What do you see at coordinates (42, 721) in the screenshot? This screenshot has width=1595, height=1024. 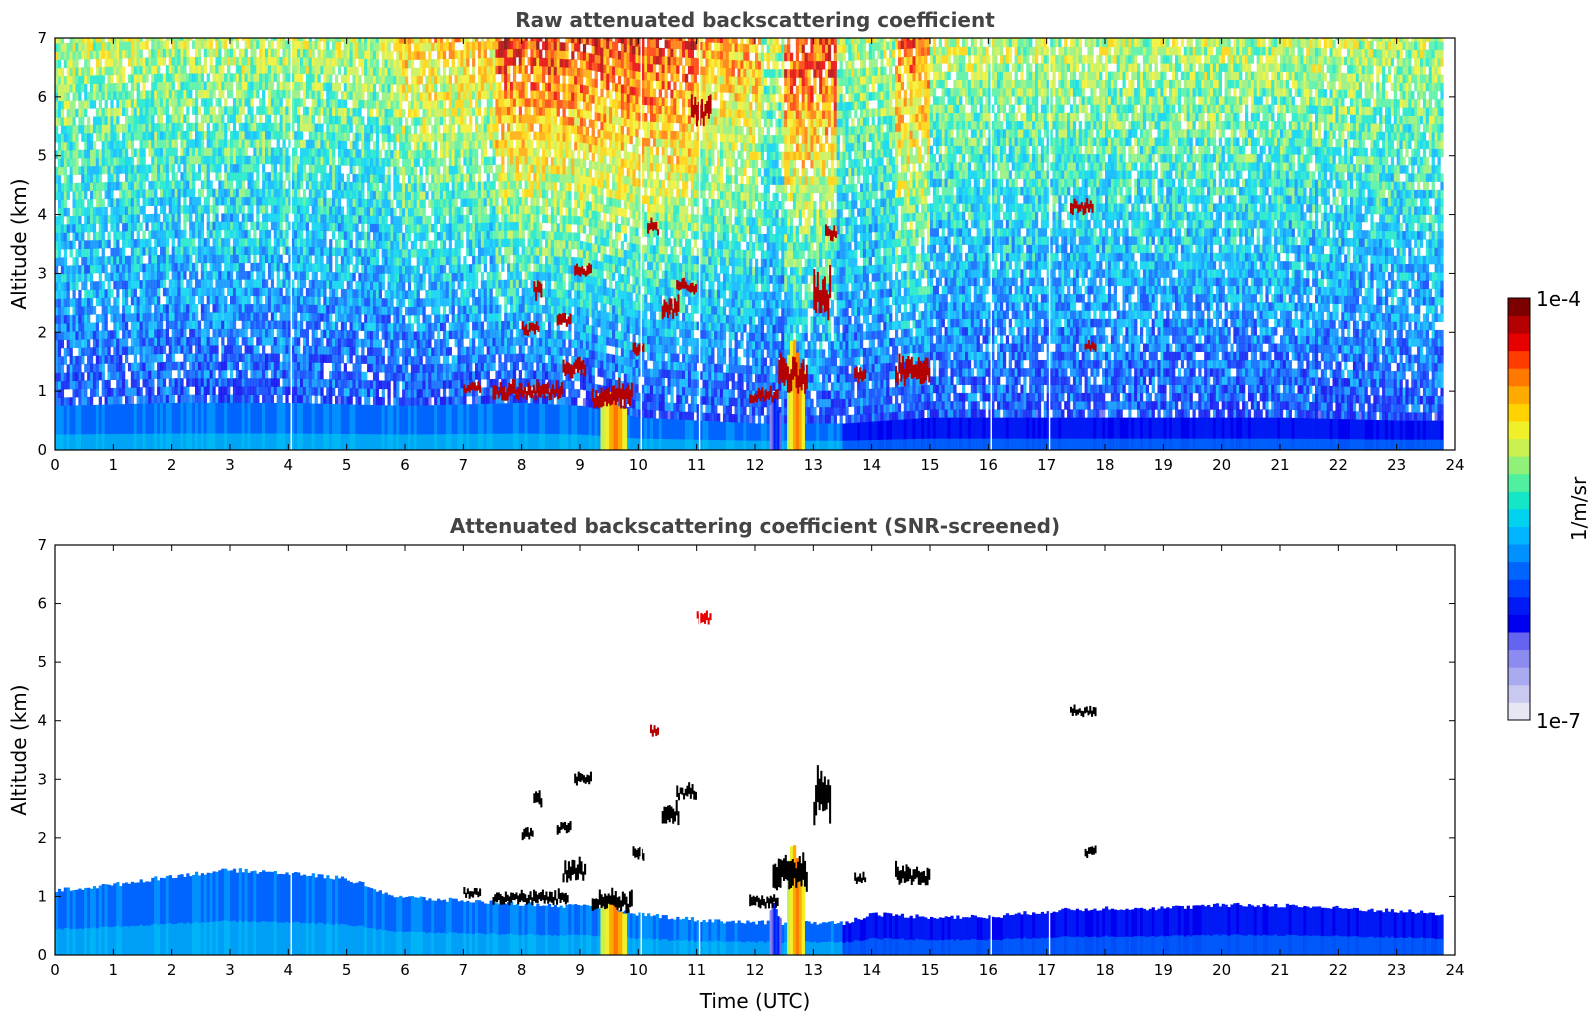 I see `screened-ytick-label-4: 4` at bounding box center [42, 721].